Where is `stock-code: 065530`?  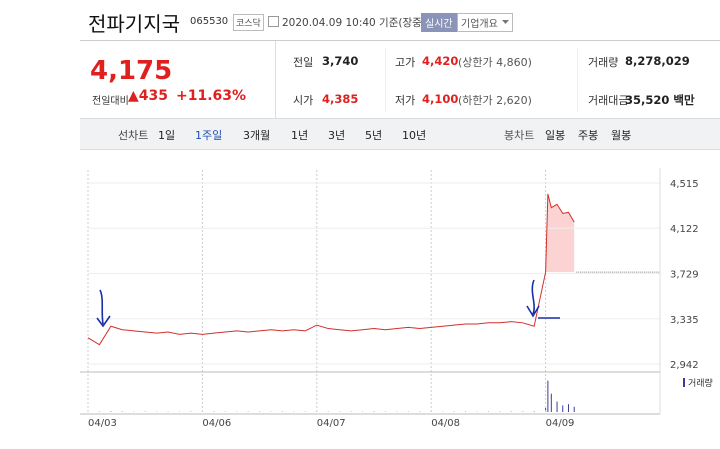 stock-code: 065530 is located at coordinates (209, 21).